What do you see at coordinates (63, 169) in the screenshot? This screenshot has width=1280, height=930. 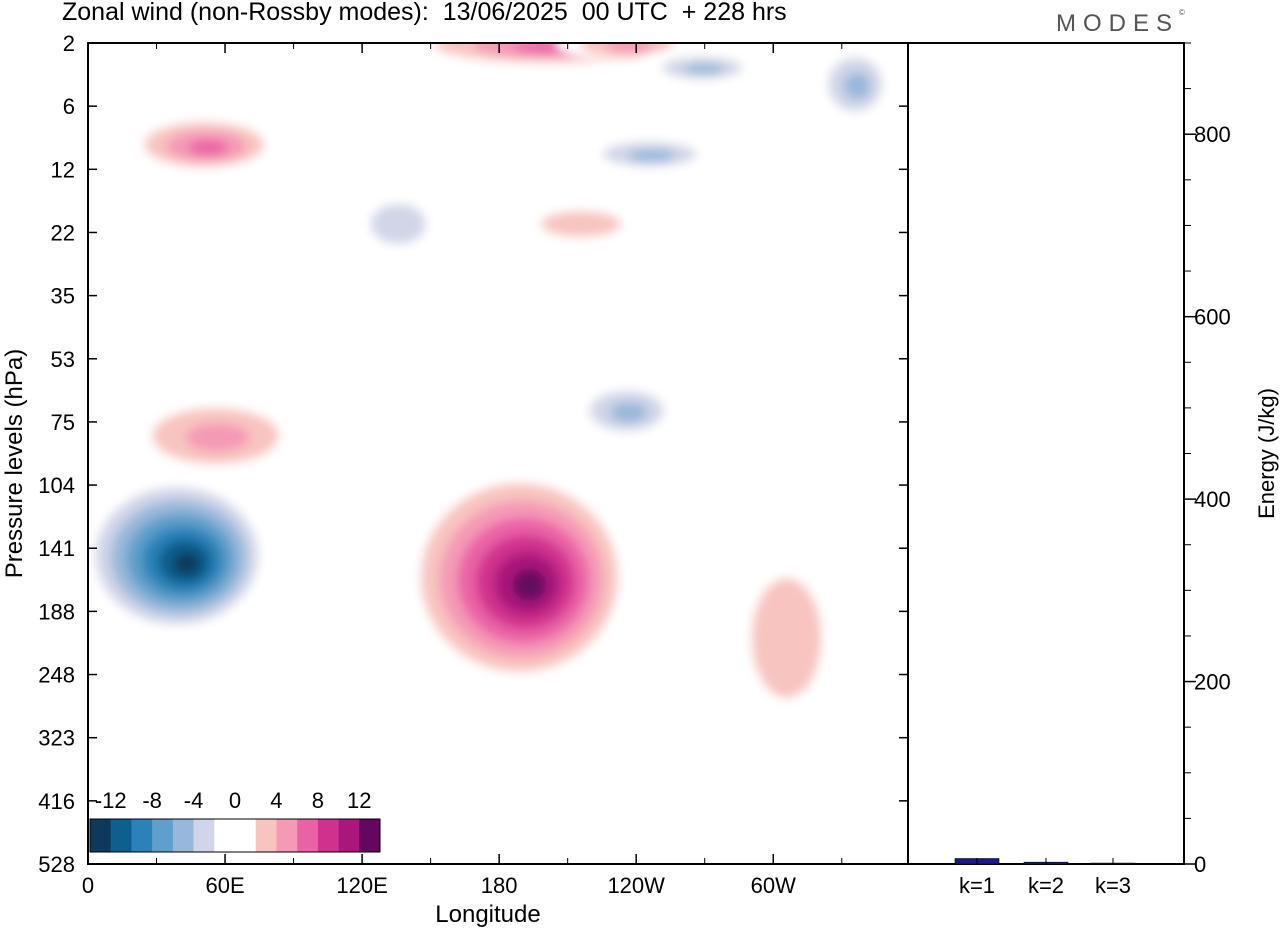 I see `y-tick-label: 12` at bounding box center [63, 169].